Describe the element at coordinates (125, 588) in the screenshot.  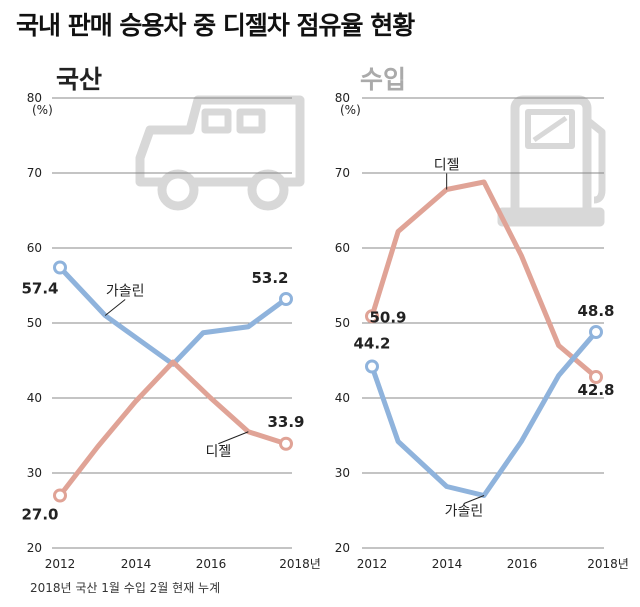
I see `footnote: 2018년 국산 1월 수입 2월 현재 누계` at that location.